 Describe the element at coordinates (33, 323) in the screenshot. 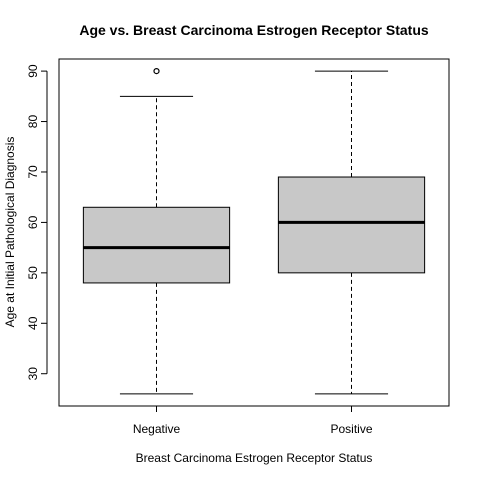

I see `y-tick-label: 40` at that location.